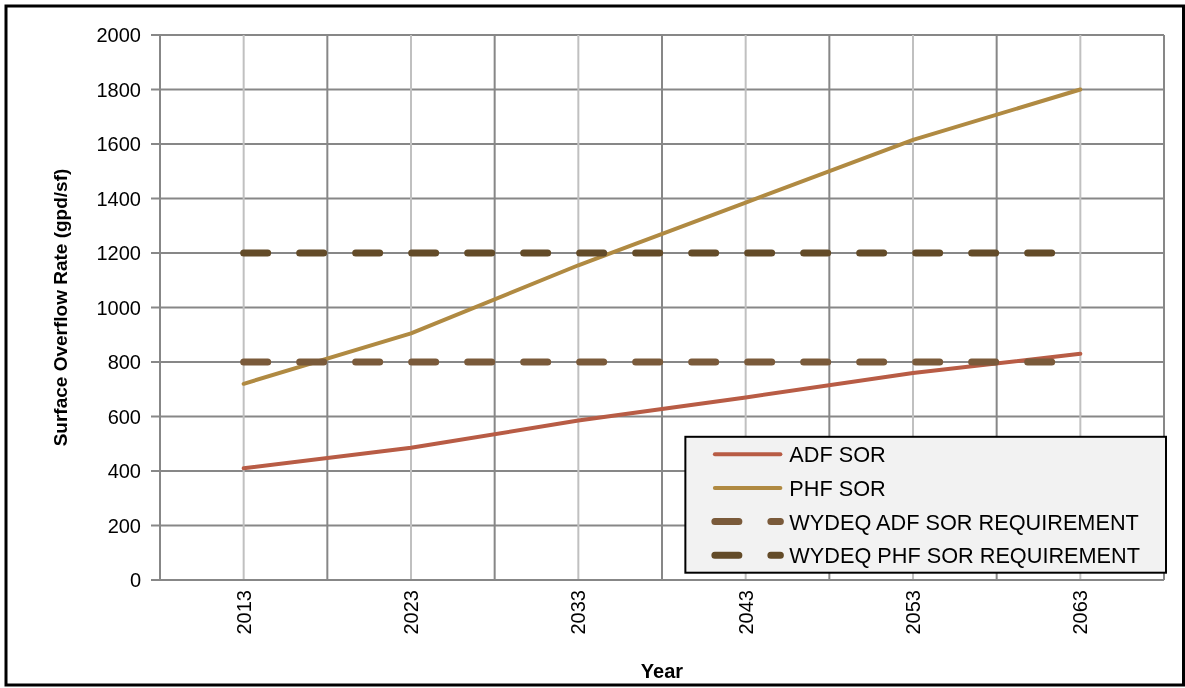 This screenshot has height=688, width=1185. What do you see at coordinates (118, 307) in the screenshot?
I see `y-tick-label: 1000` at bounding box center [118, 307].